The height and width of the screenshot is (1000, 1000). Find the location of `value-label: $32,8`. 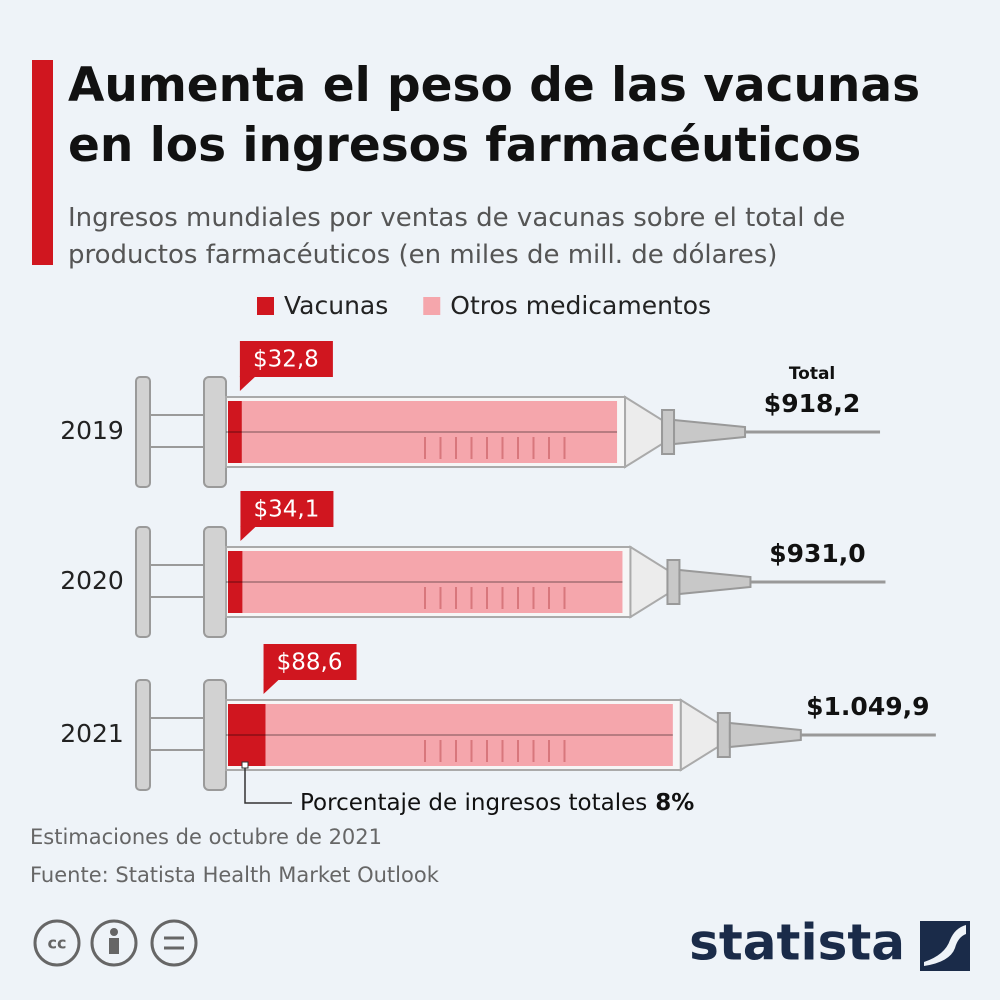

value-label: $32,8 is located at coordinates (286, 360).